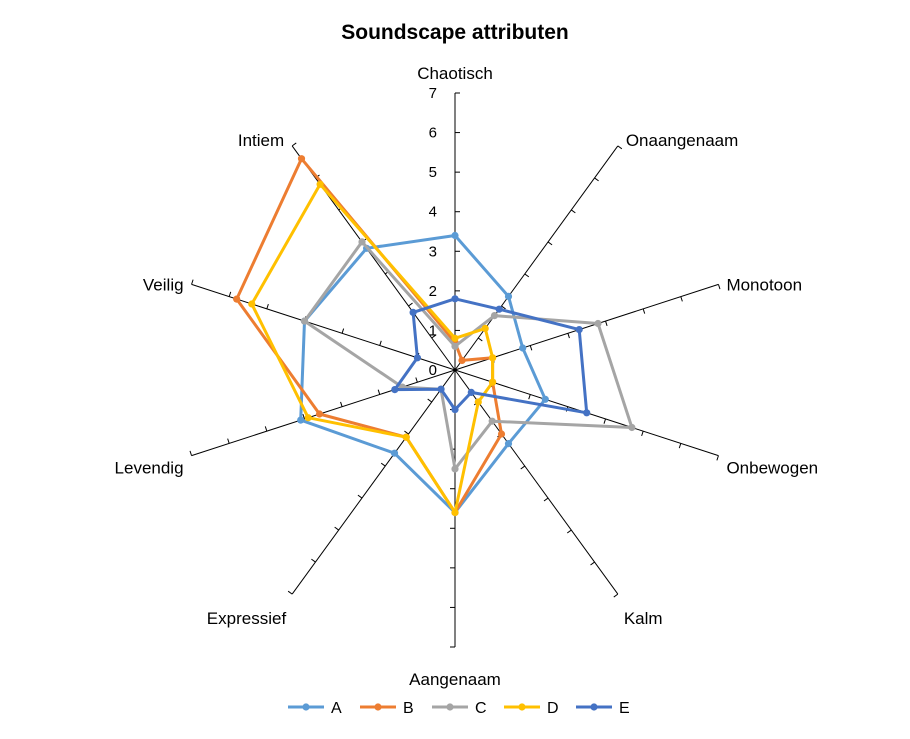  What do you see at coordinates (501, 434) in the screenshot?
I see `data-point-b-kalm` at bounding box center [501, 434].